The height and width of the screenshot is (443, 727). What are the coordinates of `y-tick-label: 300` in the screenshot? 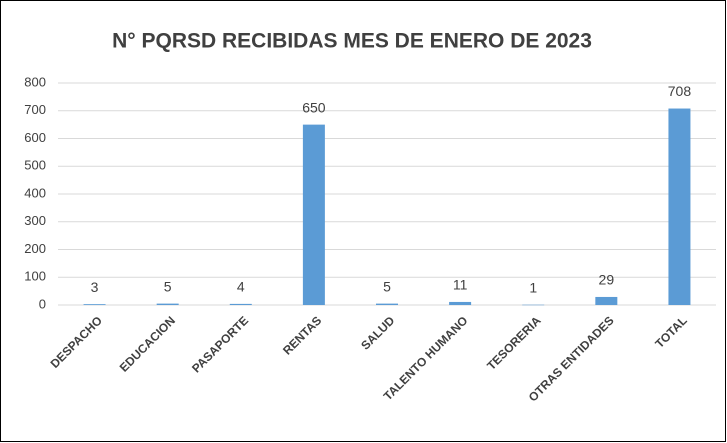 It's located at (35, 220).